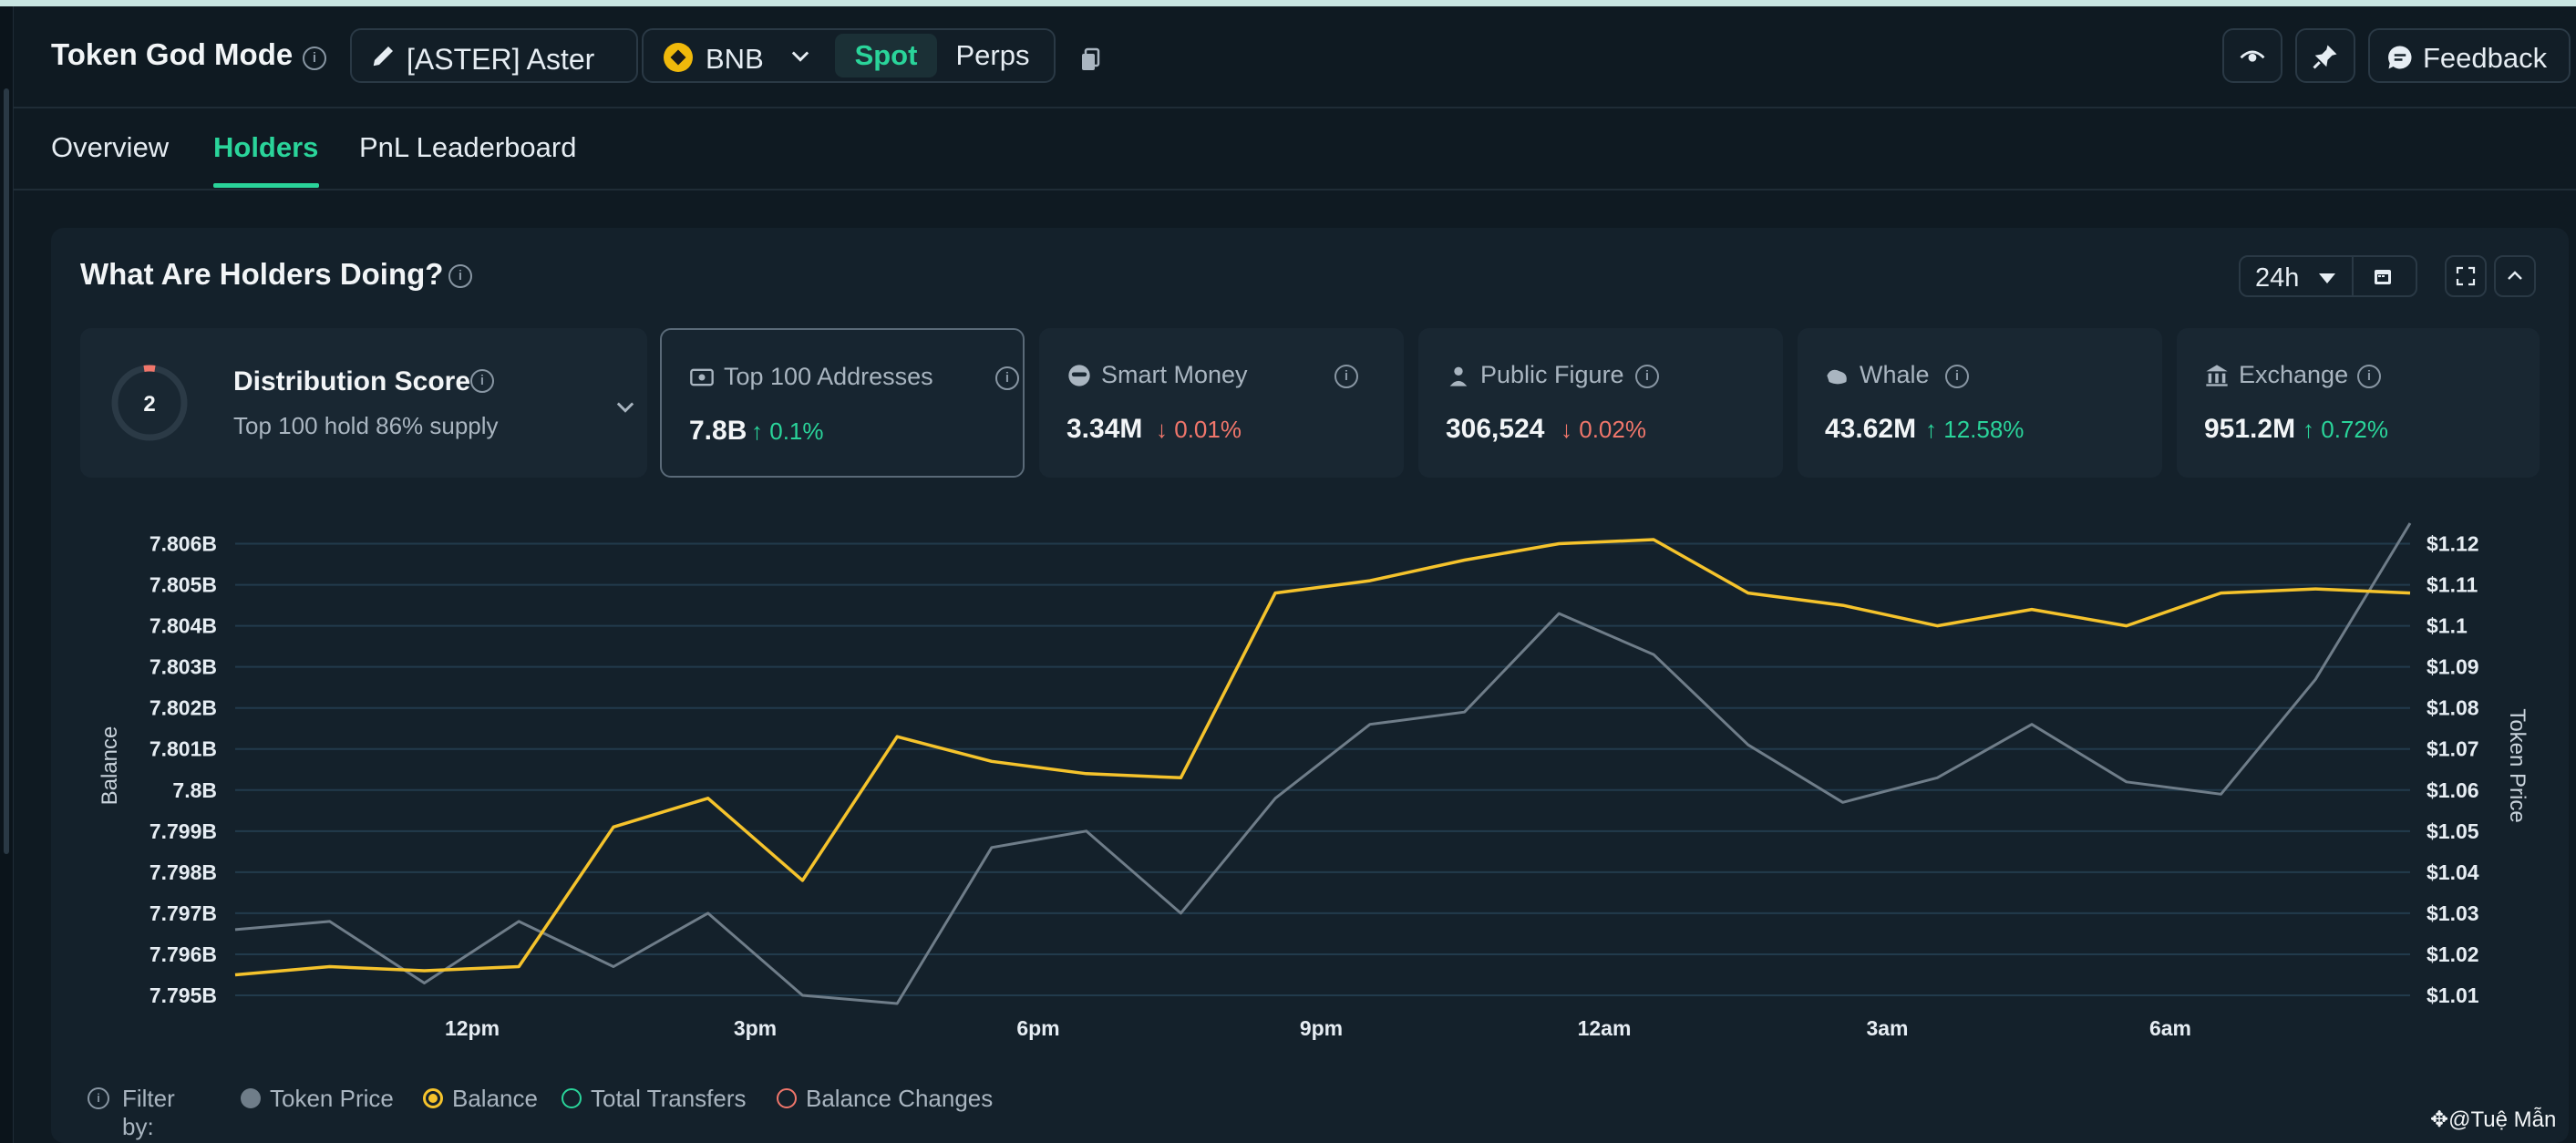 Image resolution: width=2576 pixels, height=1143 pixels. I want to click on x-tick-label: 6am, so click(2170, 1028).